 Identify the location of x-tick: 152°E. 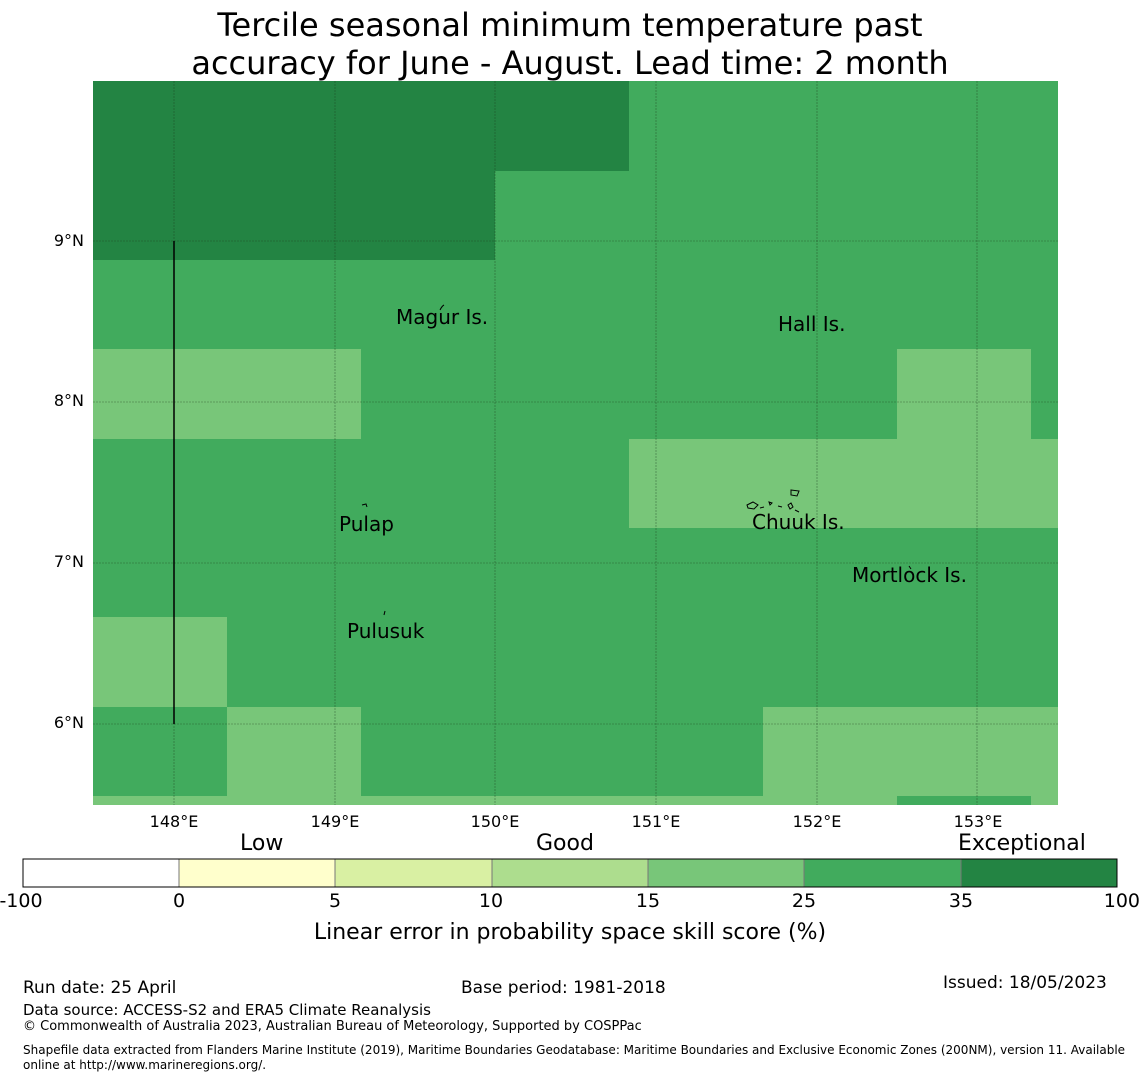
(817, 821).